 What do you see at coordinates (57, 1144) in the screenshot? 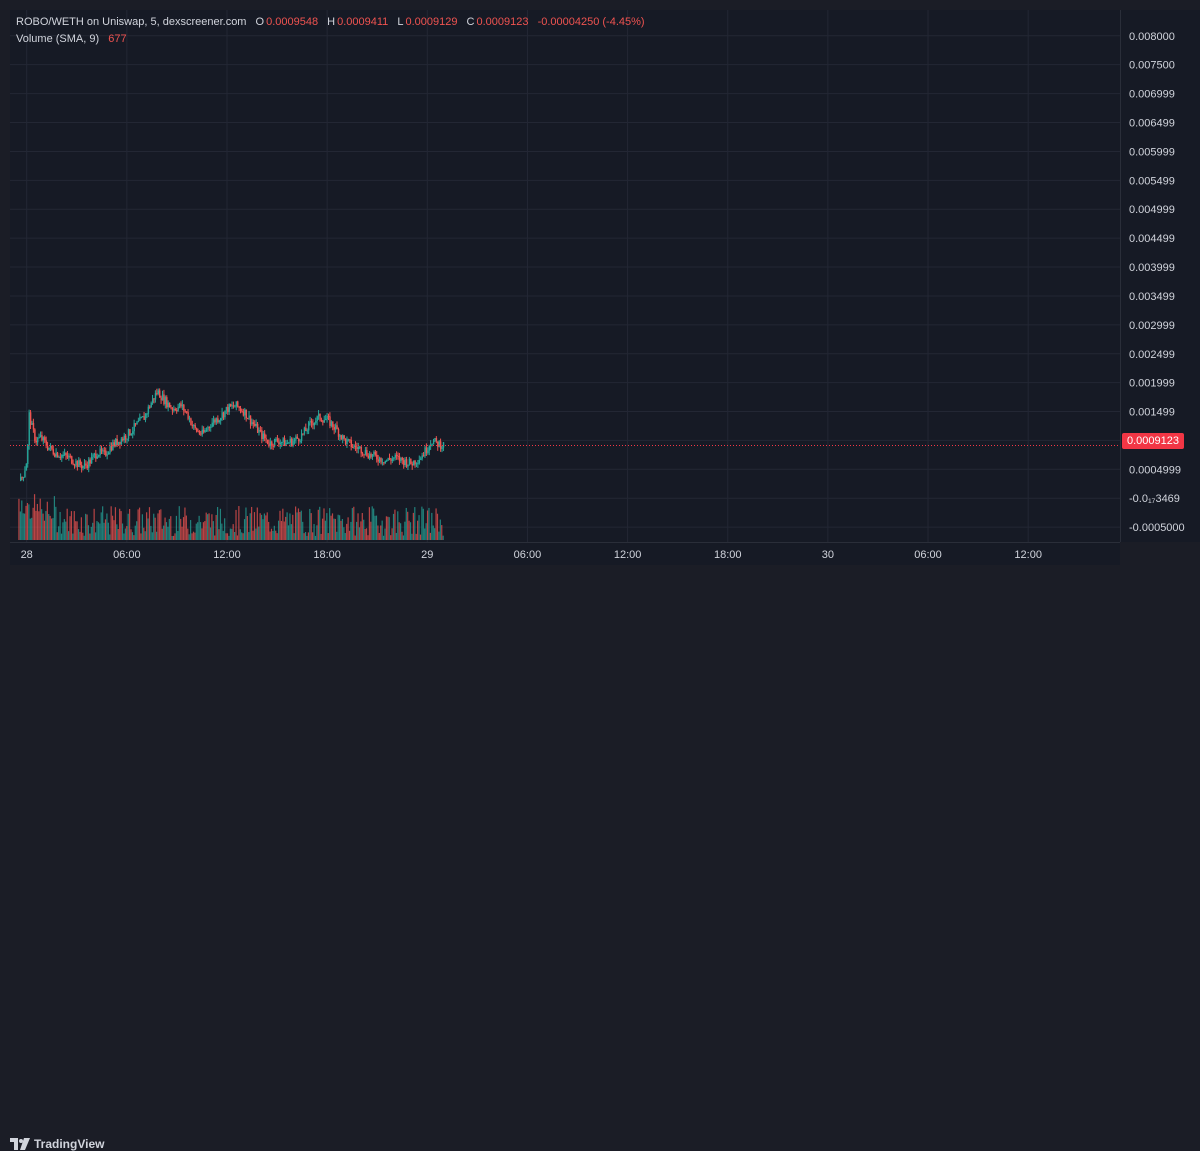
I see `tradingview-logo: TradingView` at bounding box center [57, 1144].